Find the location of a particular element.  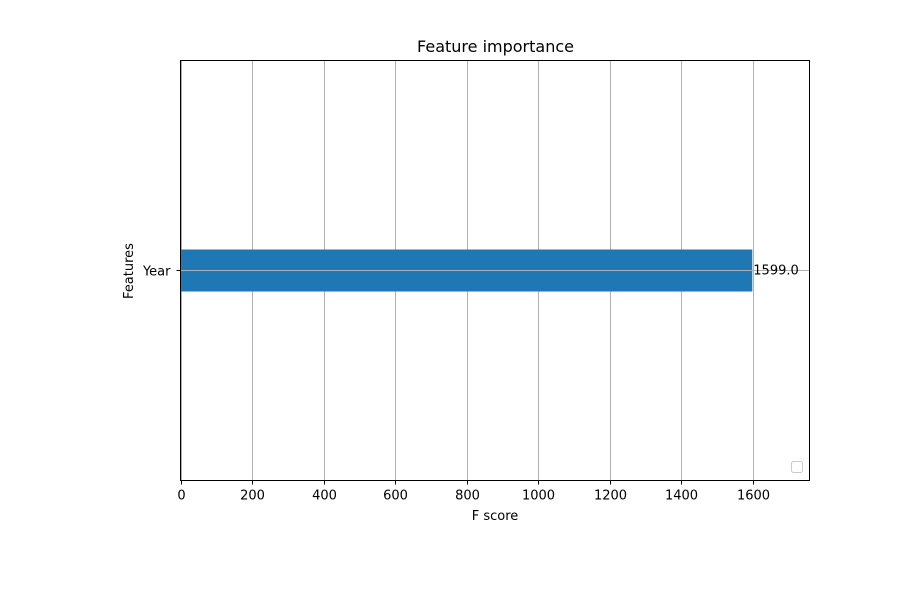

y-tick-label: Year is located at coordinates (156, 272).